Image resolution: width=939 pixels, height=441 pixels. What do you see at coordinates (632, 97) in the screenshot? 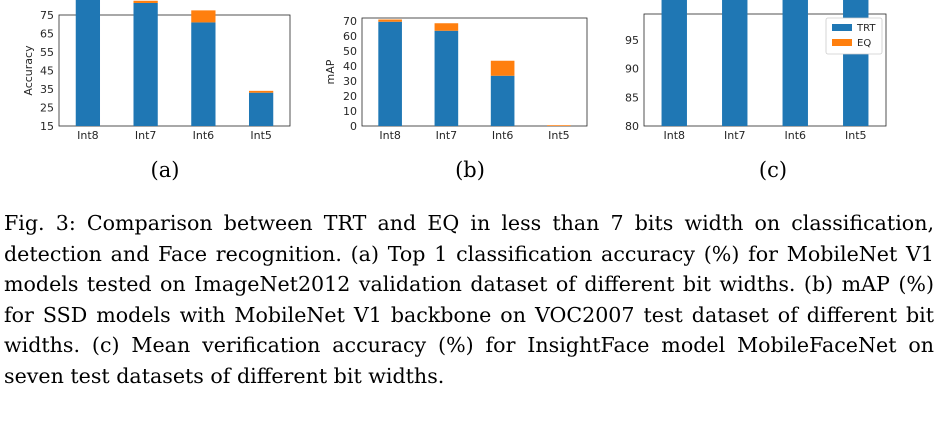
I see `y-tick-label: 85` at bounding box center [632, 97].